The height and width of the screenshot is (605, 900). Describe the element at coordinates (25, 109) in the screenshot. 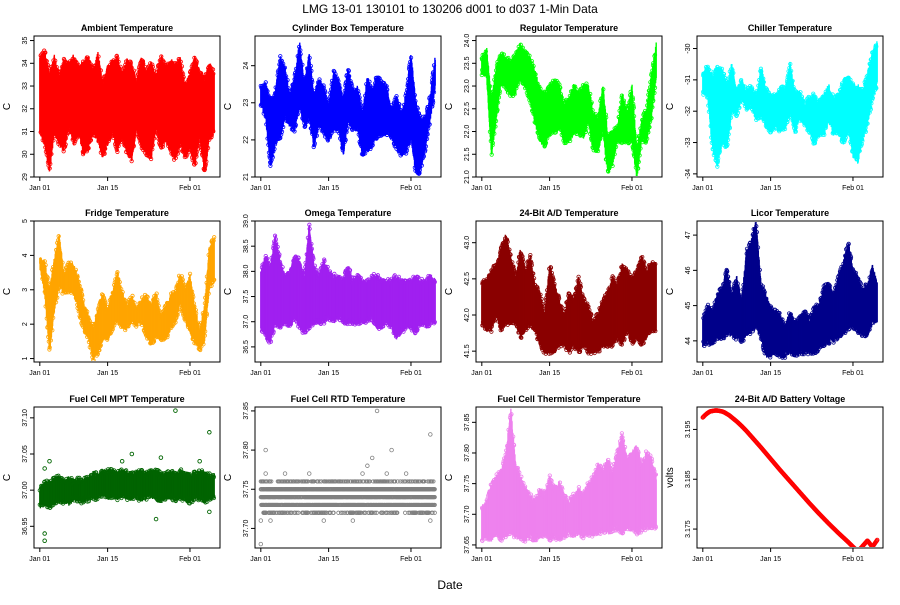

I see `y-tick-label: 32` at that location.